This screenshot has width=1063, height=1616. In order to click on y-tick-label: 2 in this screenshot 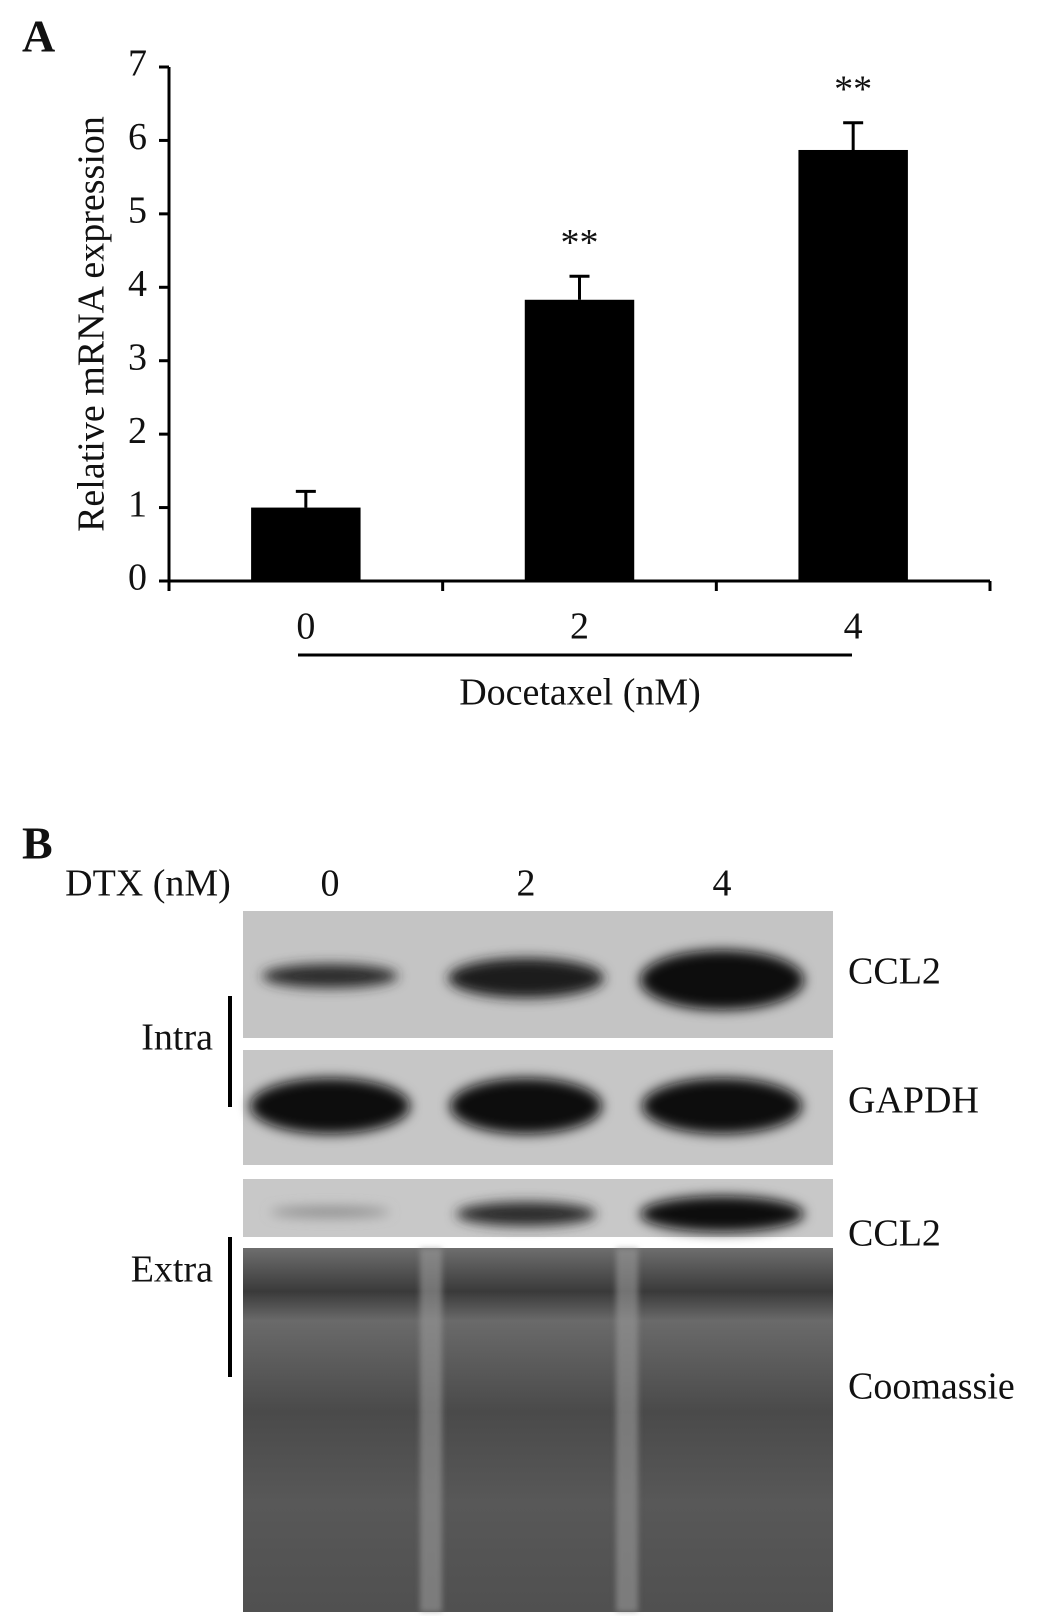, I will do `click(137, 431)`.